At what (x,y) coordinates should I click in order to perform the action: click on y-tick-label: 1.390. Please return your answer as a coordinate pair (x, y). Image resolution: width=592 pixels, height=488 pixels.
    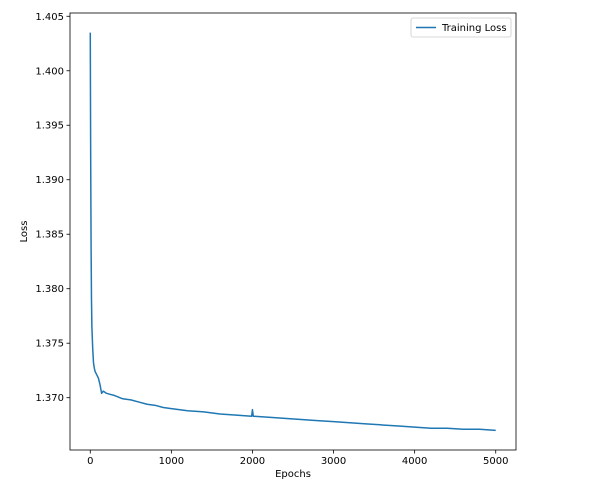
    Looking at the image, I should click on (49, 180).